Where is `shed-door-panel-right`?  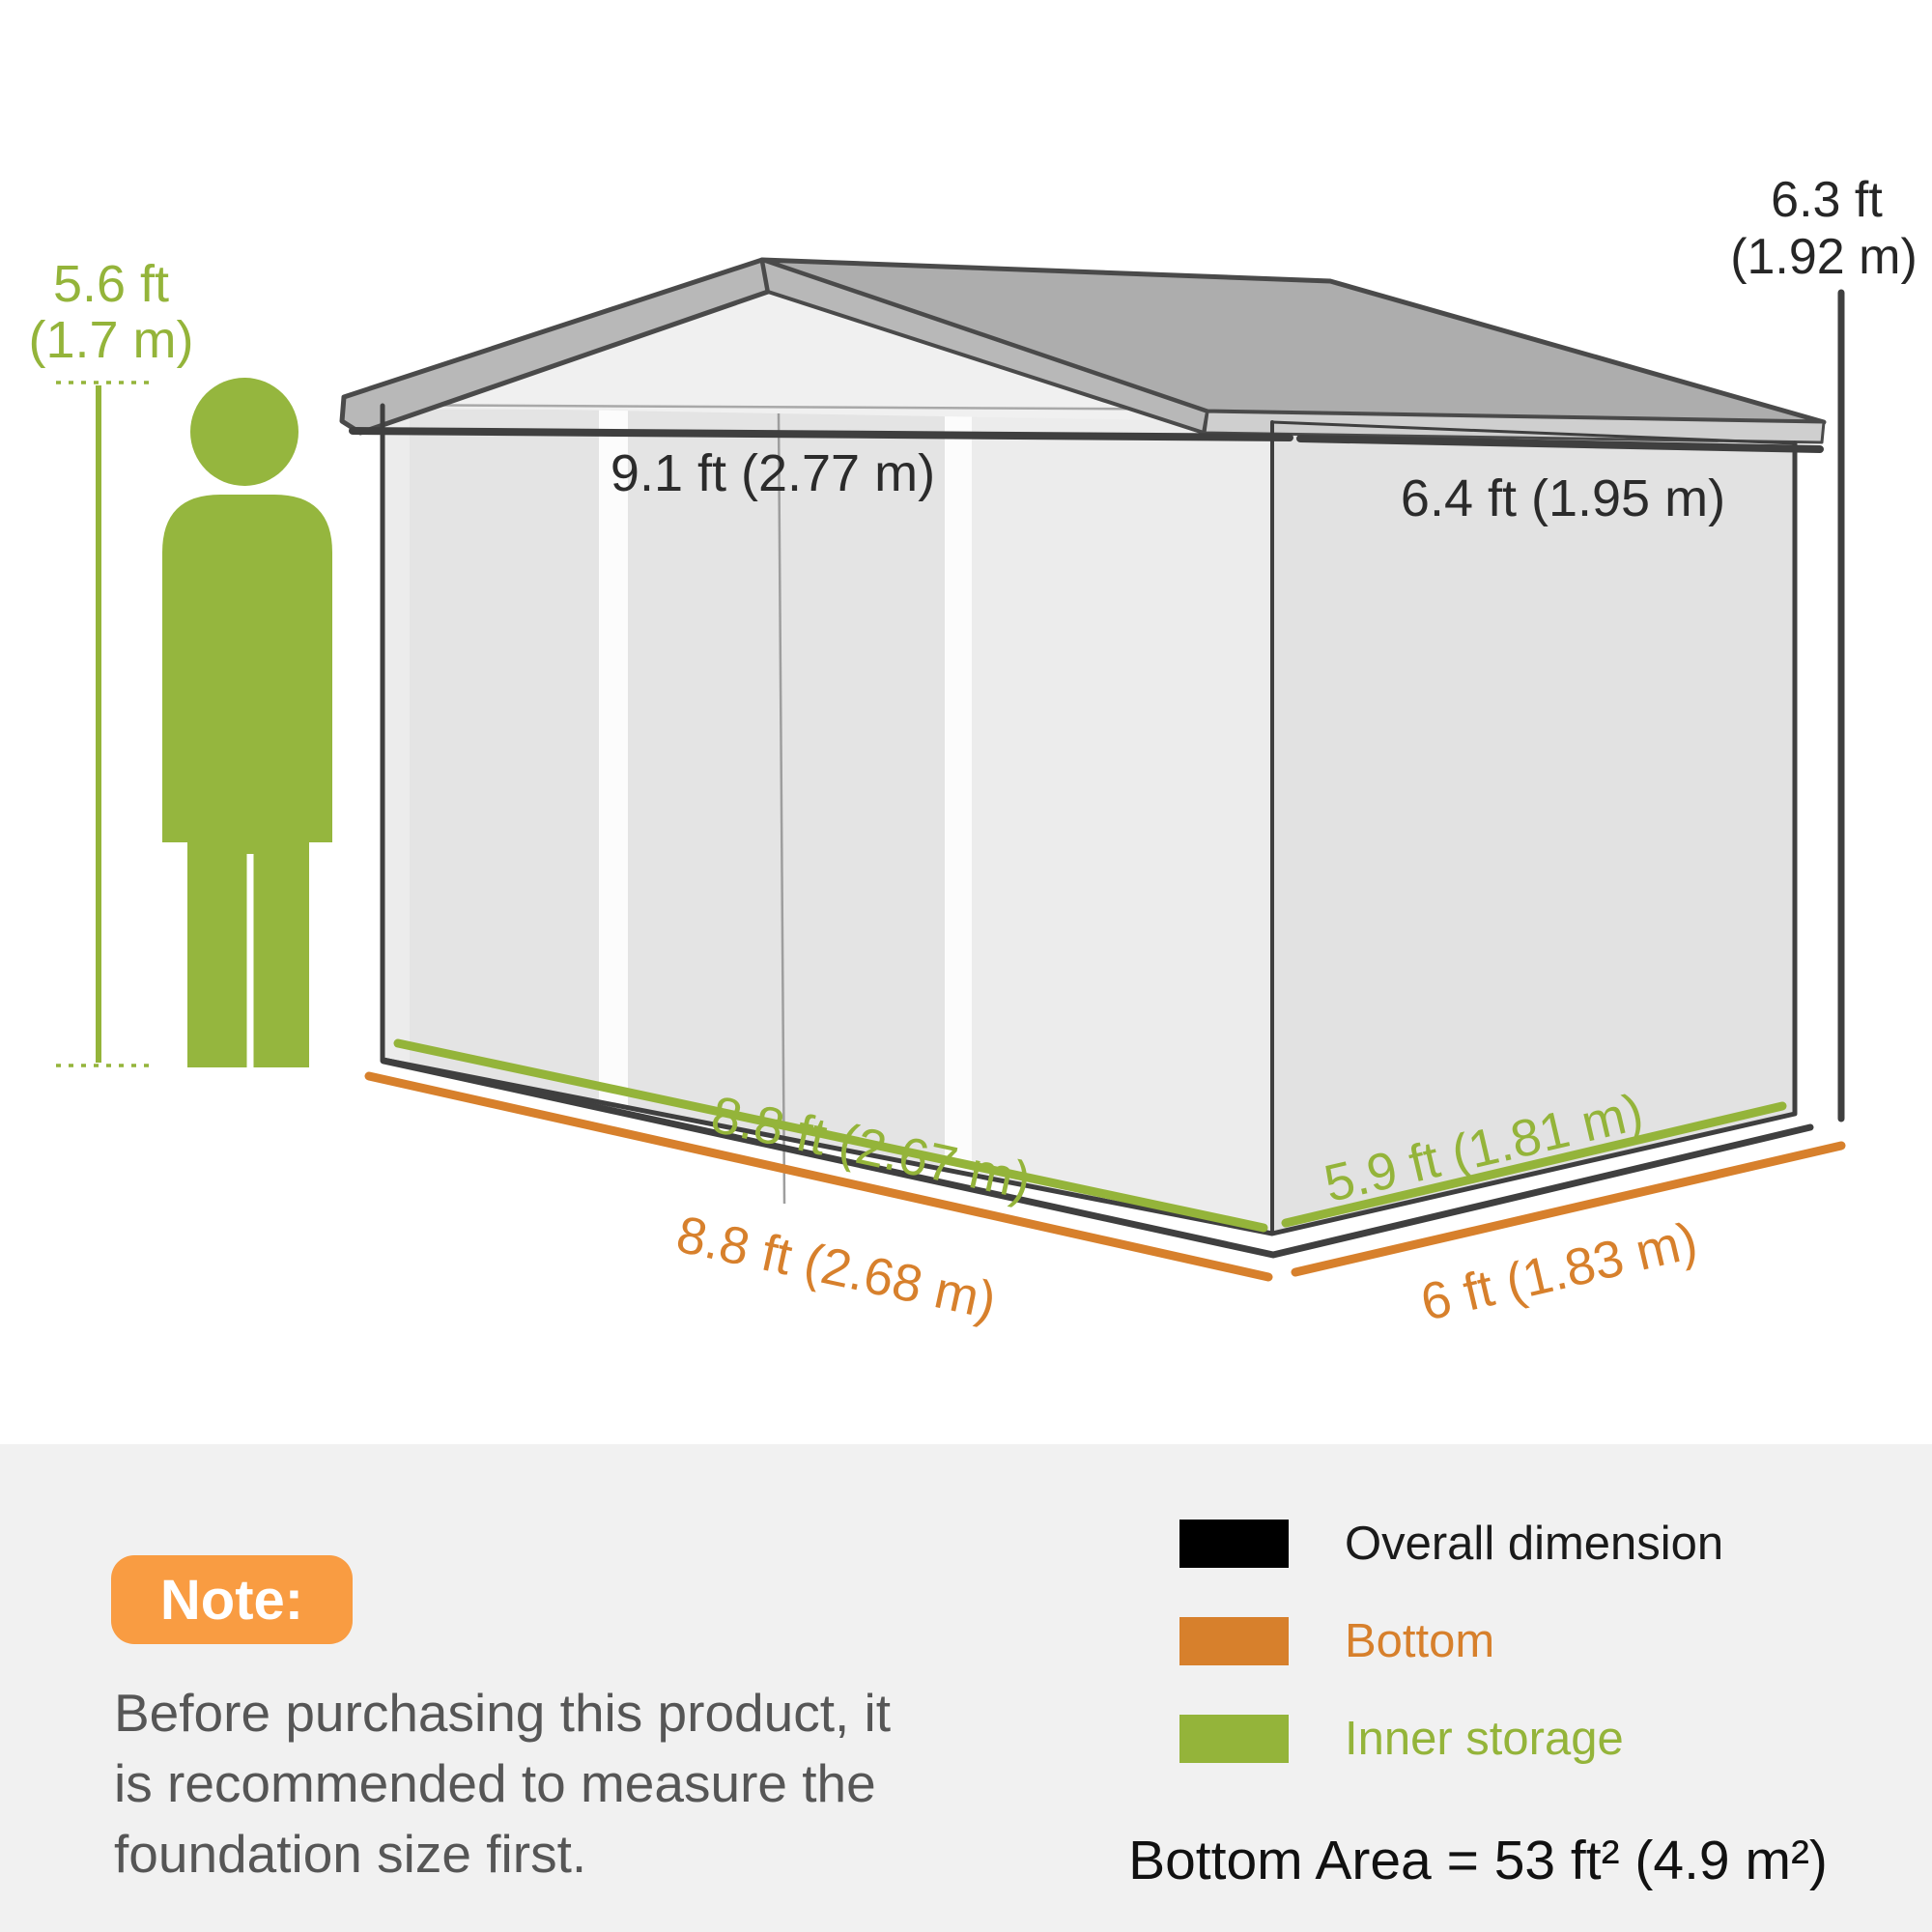
shed-door-panel-right is located at coordinates (786, 790).